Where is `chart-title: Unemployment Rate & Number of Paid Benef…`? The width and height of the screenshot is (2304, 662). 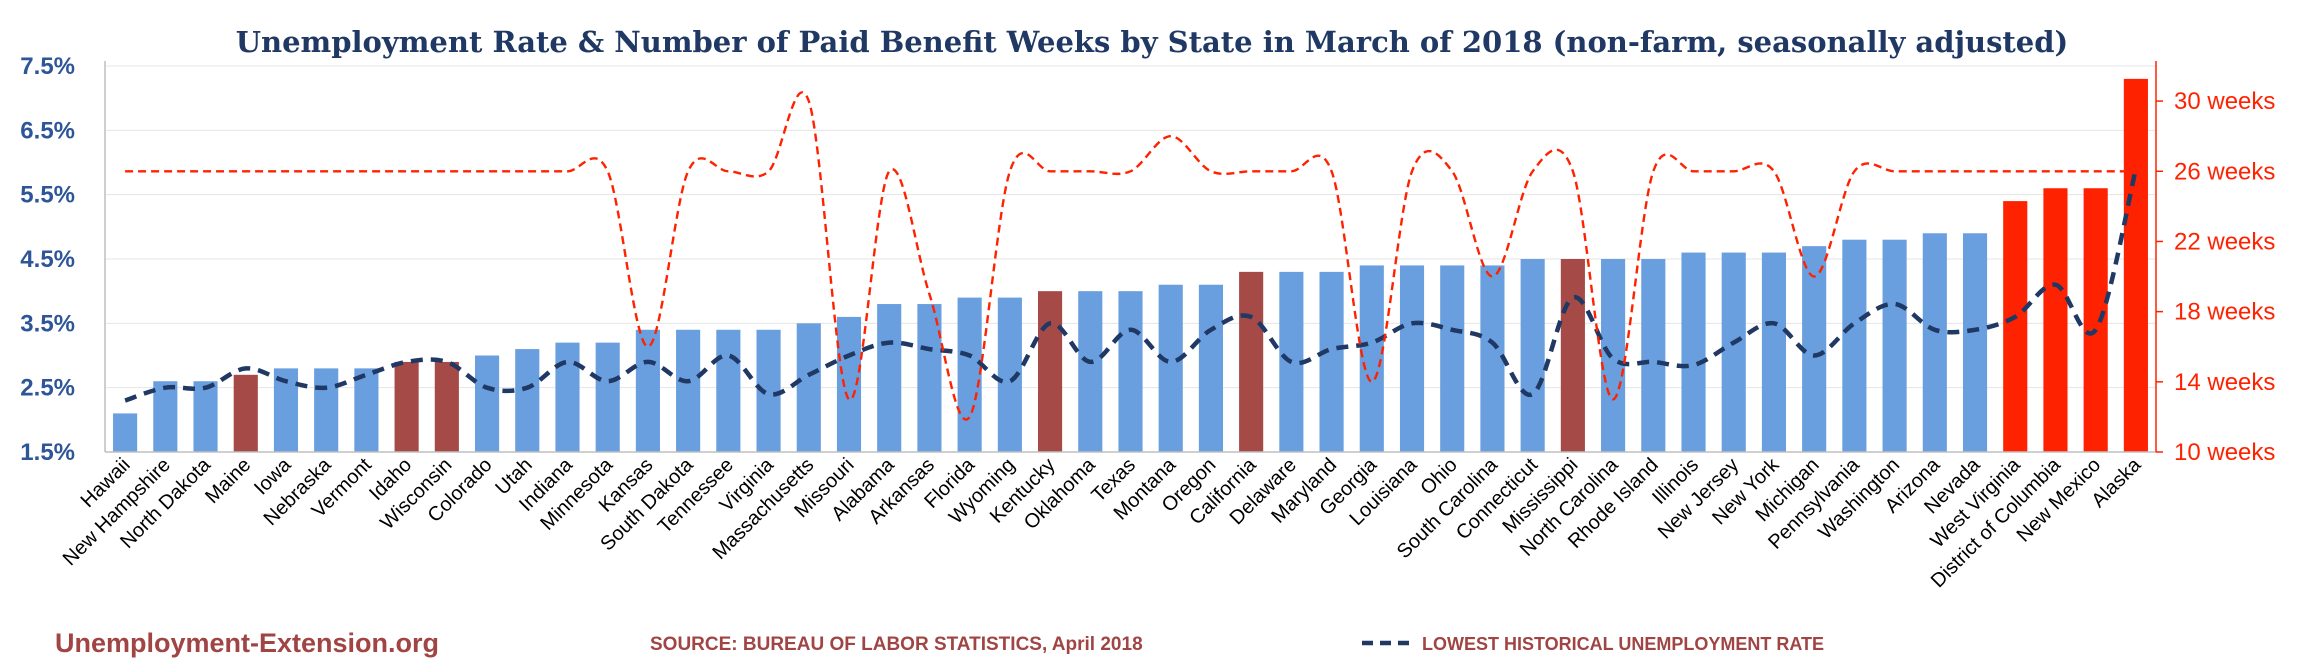
chart-title: Unemployment Rate & Number of Paid Benef… is located at coordinates (1152, 42).